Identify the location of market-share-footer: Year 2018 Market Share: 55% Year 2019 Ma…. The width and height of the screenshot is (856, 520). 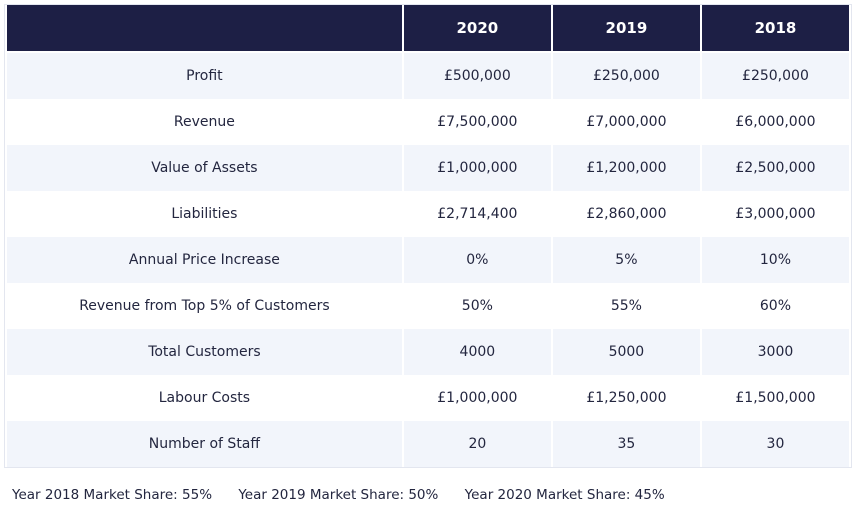
(349, 495).